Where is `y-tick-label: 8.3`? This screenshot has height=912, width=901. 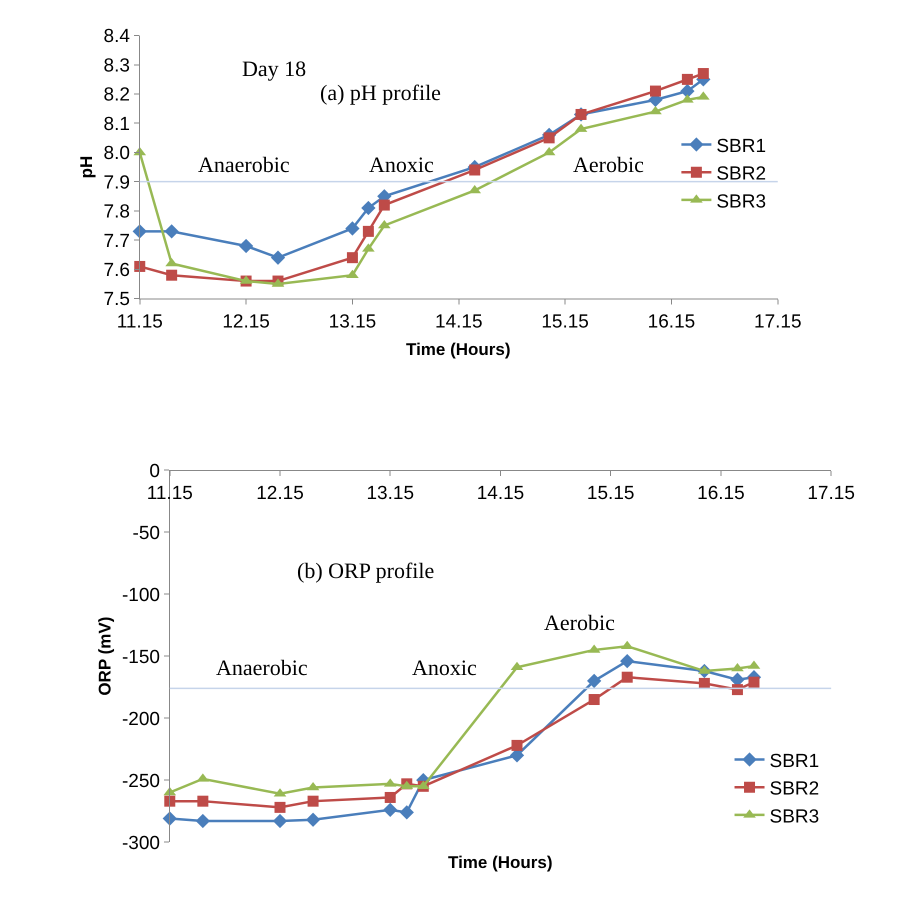
y-tick-label: 8.3 is located at coordinates (117, 65).